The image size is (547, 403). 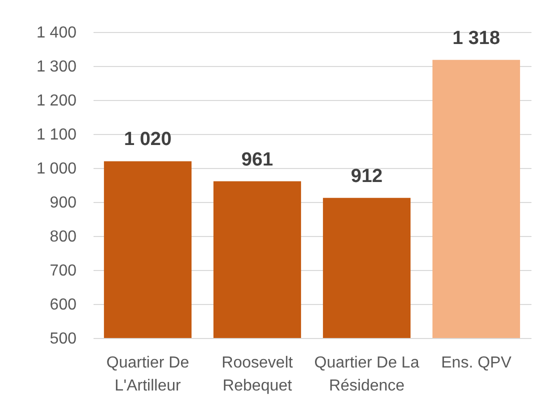 I want to click on x-tick-label: Ens. QPV, so click(x=476, y=363).